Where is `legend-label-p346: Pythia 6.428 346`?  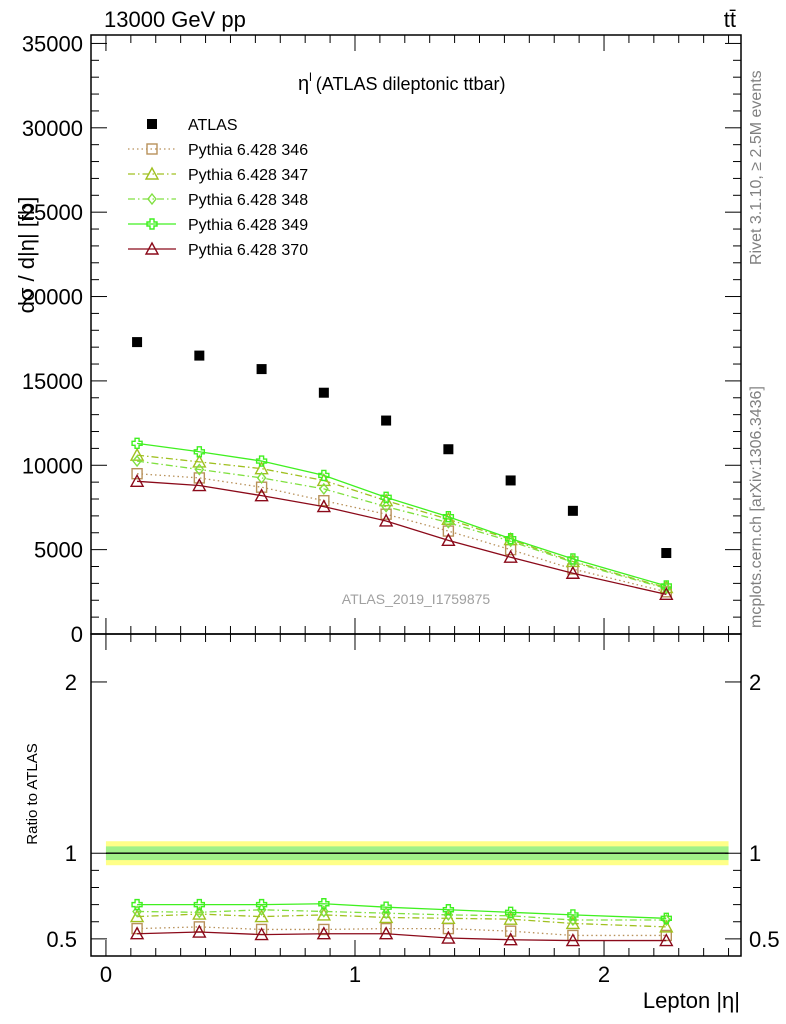
legend-label-p346: Pythia 6.428 346 is located at coordinates (248, 150).